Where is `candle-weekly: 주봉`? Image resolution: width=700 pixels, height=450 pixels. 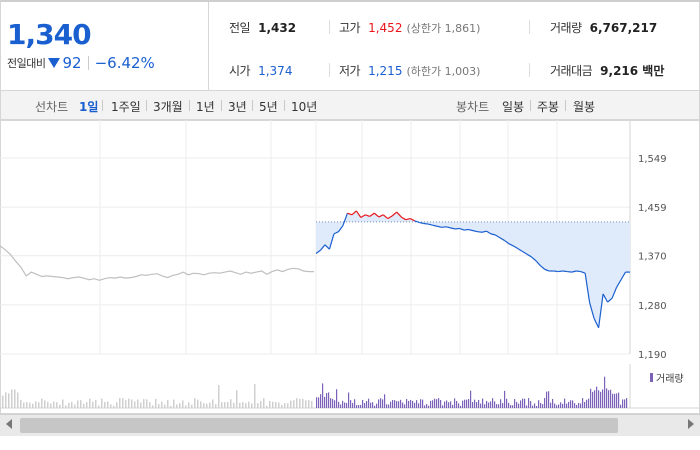
candle-weekly: 주봉 is located at coordinates (548, 107).